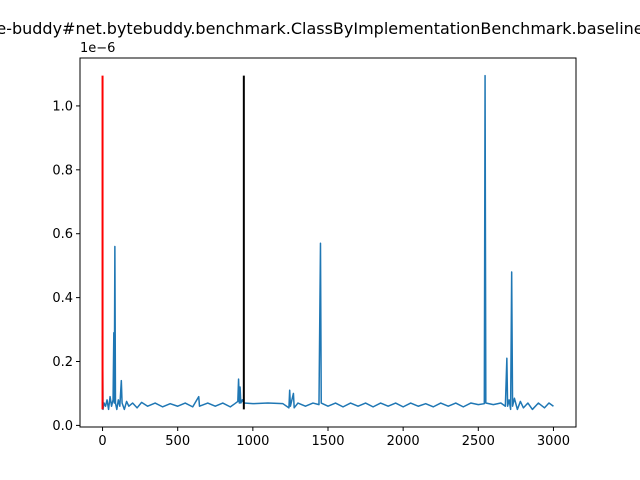 The width and height of the screenshot is (640, 480). What do you see at coordinates (553, 441) in the screenshot?
I see `x-tick-label: 3000` at bounding box center [553, 441].